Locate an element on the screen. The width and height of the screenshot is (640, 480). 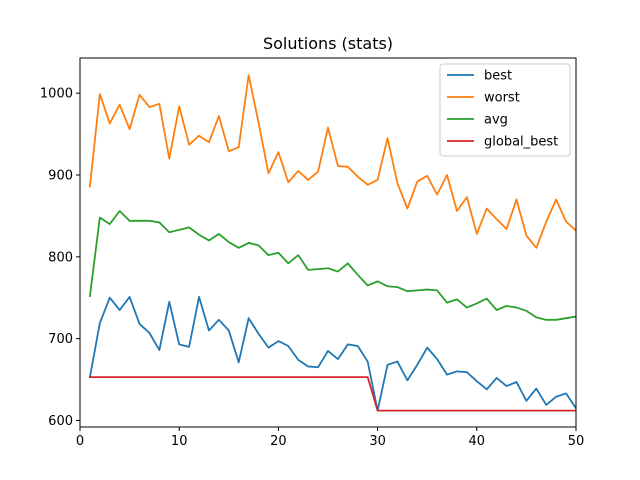
legend-label-avg: avg is located at coordinates (496, 120).